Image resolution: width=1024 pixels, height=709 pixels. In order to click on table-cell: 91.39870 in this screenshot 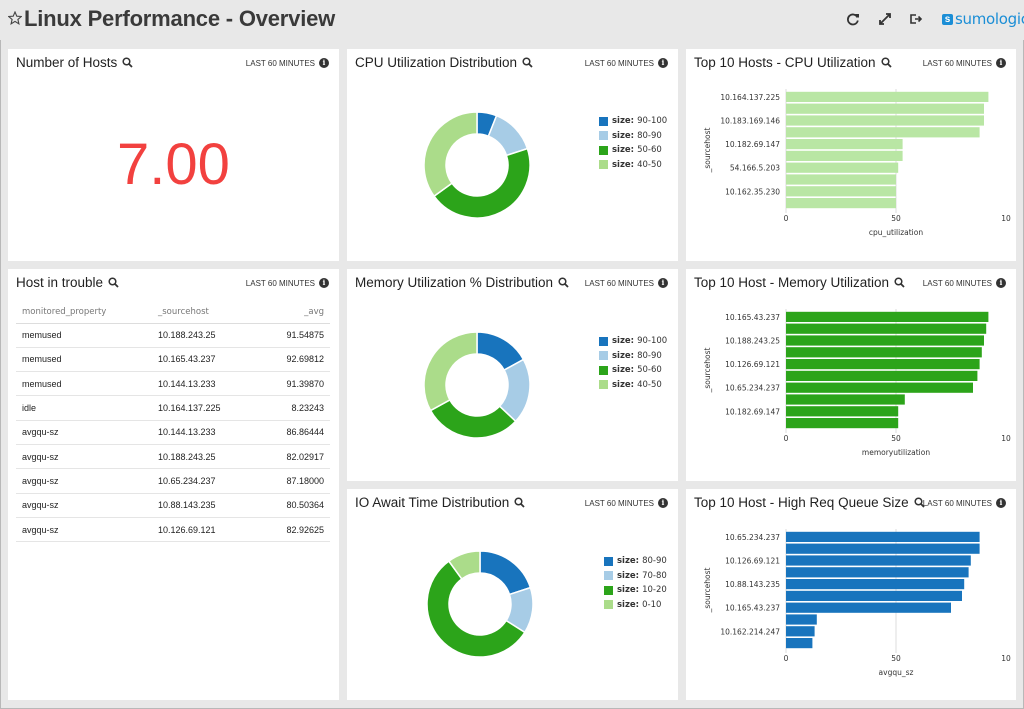, I will do `click(297, 384)`.